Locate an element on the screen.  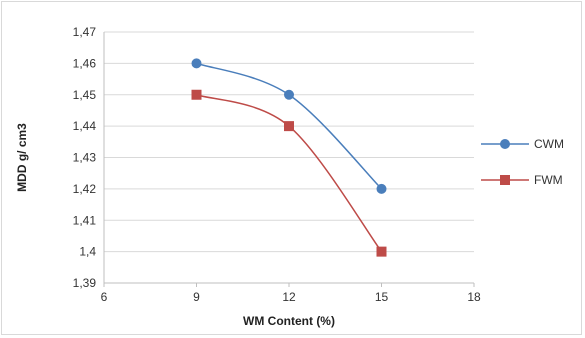
x-tick-label: 15 is located at coordinates (382, 297).